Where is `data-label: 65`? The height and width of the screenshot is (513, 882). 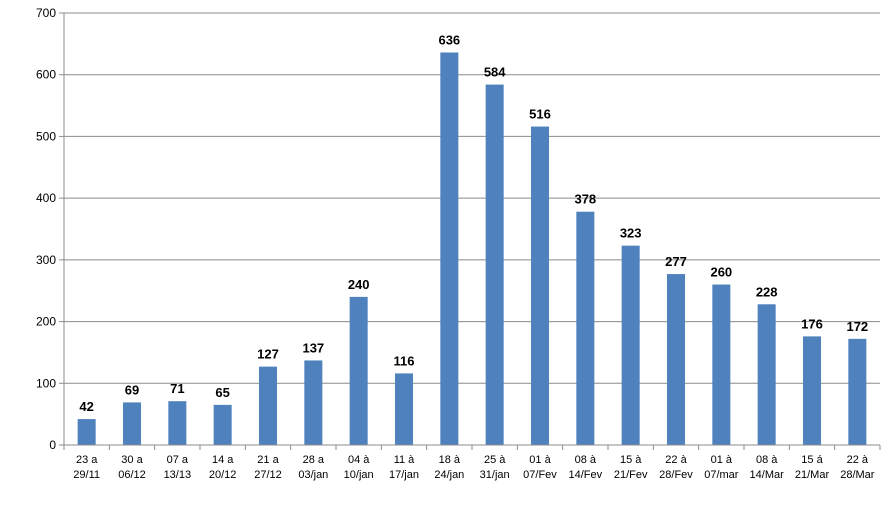
data-label: 65 is located at coordinates (222, 392).